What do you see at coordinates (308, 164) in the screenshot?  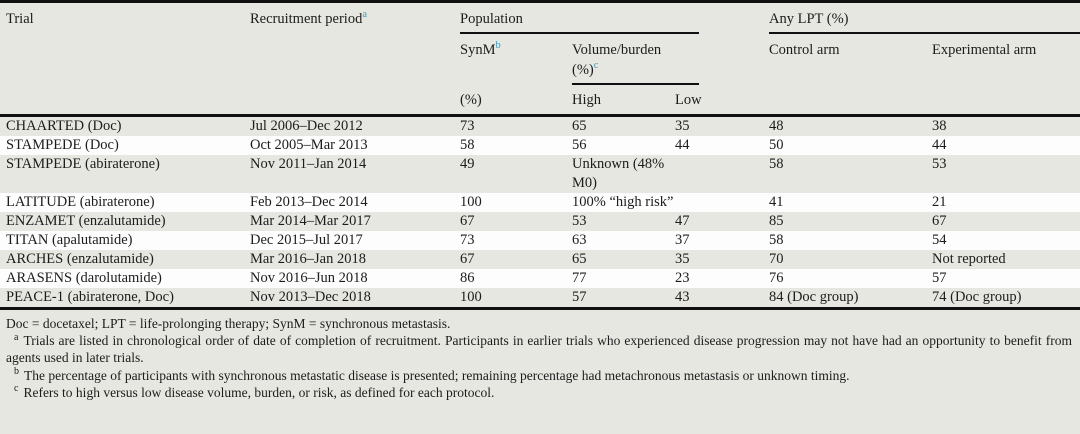 I see `cell-period: Nov 2011–Jan 2014` at bounding box center [308, 164].